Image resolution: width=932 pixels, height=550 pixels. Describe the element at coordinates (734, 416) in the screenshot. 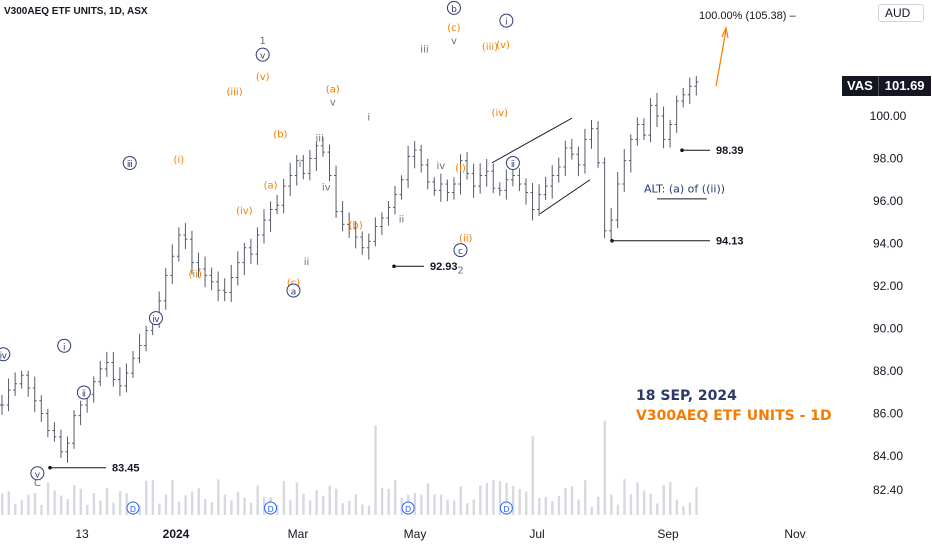

I see `title-stamp: V300AEQ ETF UNITS - 1D` at that location.